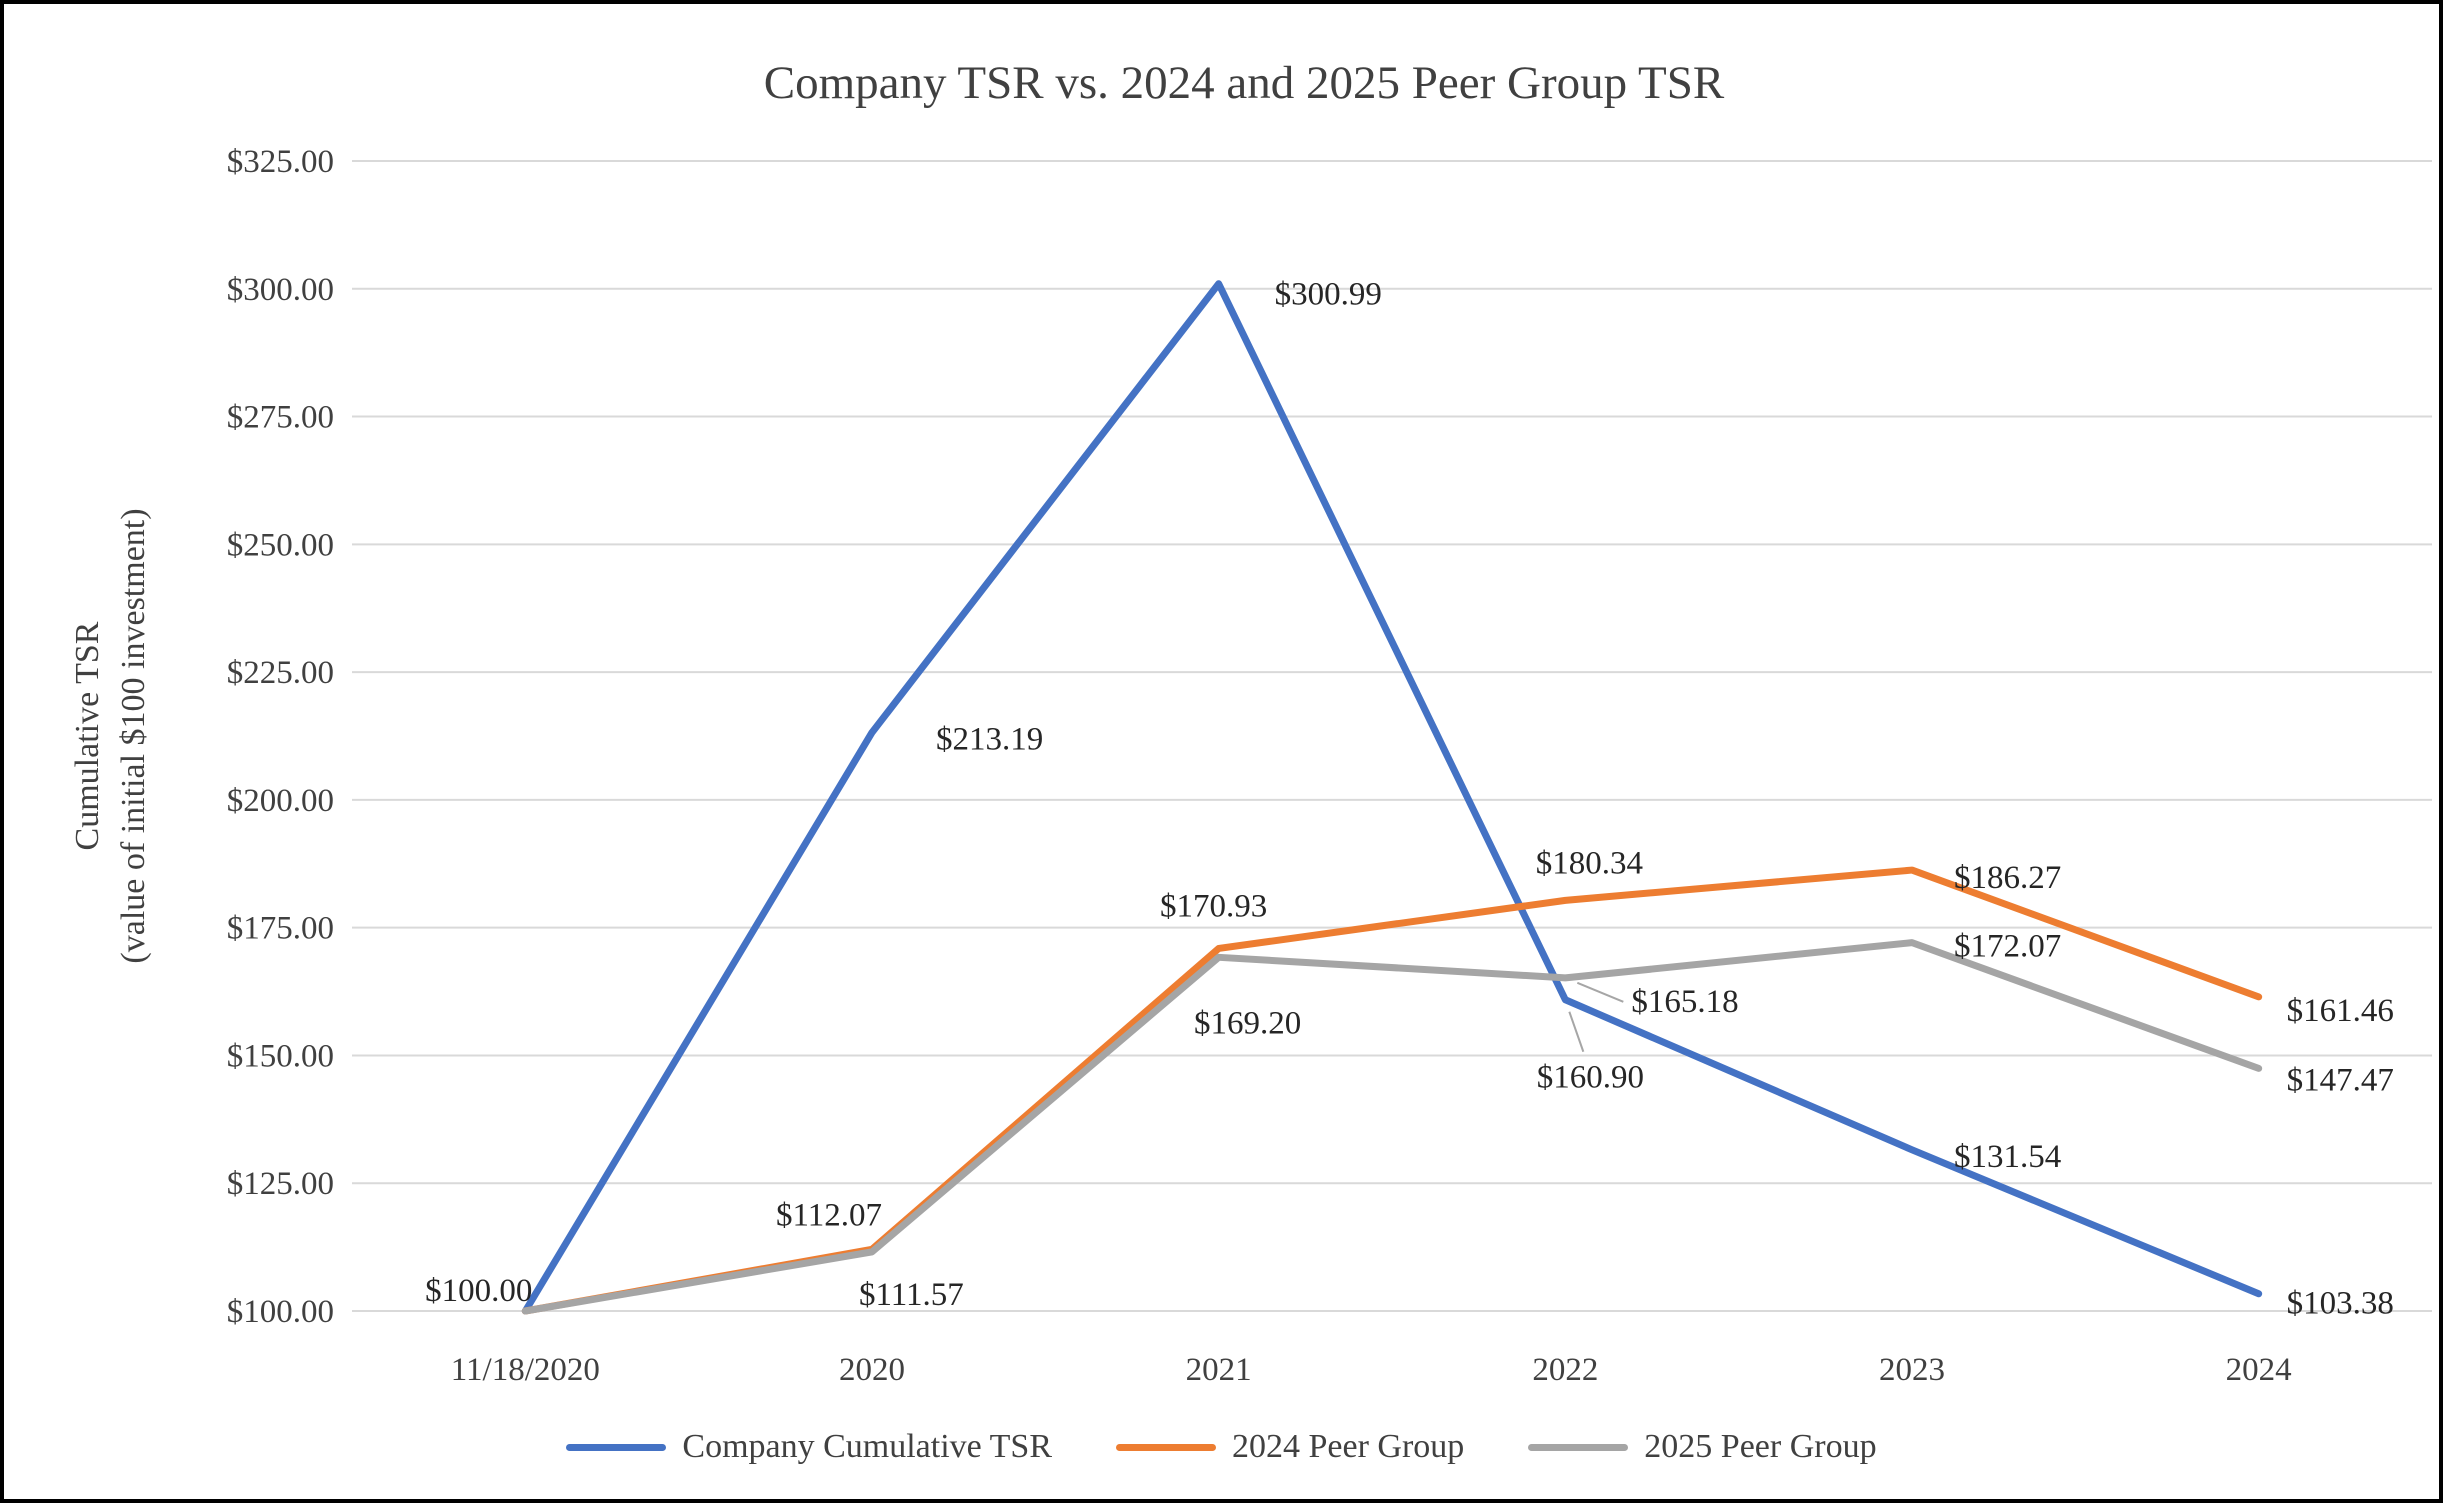 The width and height of the screenshot is (2443, 1503). Describe the element at coordinates (478, 1291) in the screenshot. I see `data-label: $100.00` at that location.